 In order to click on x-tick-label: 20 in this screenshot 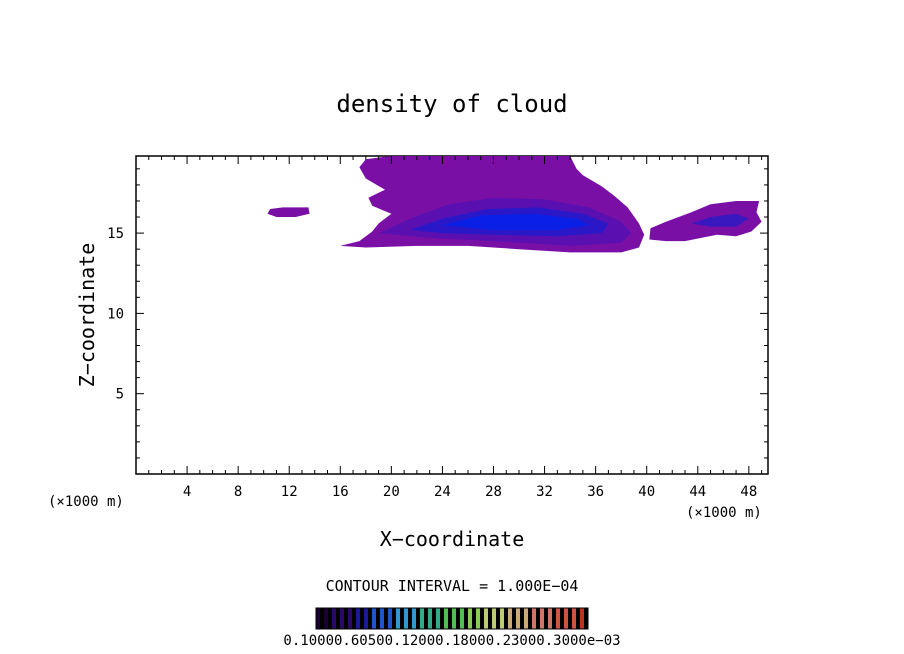, I will do `click(391, 492)`.